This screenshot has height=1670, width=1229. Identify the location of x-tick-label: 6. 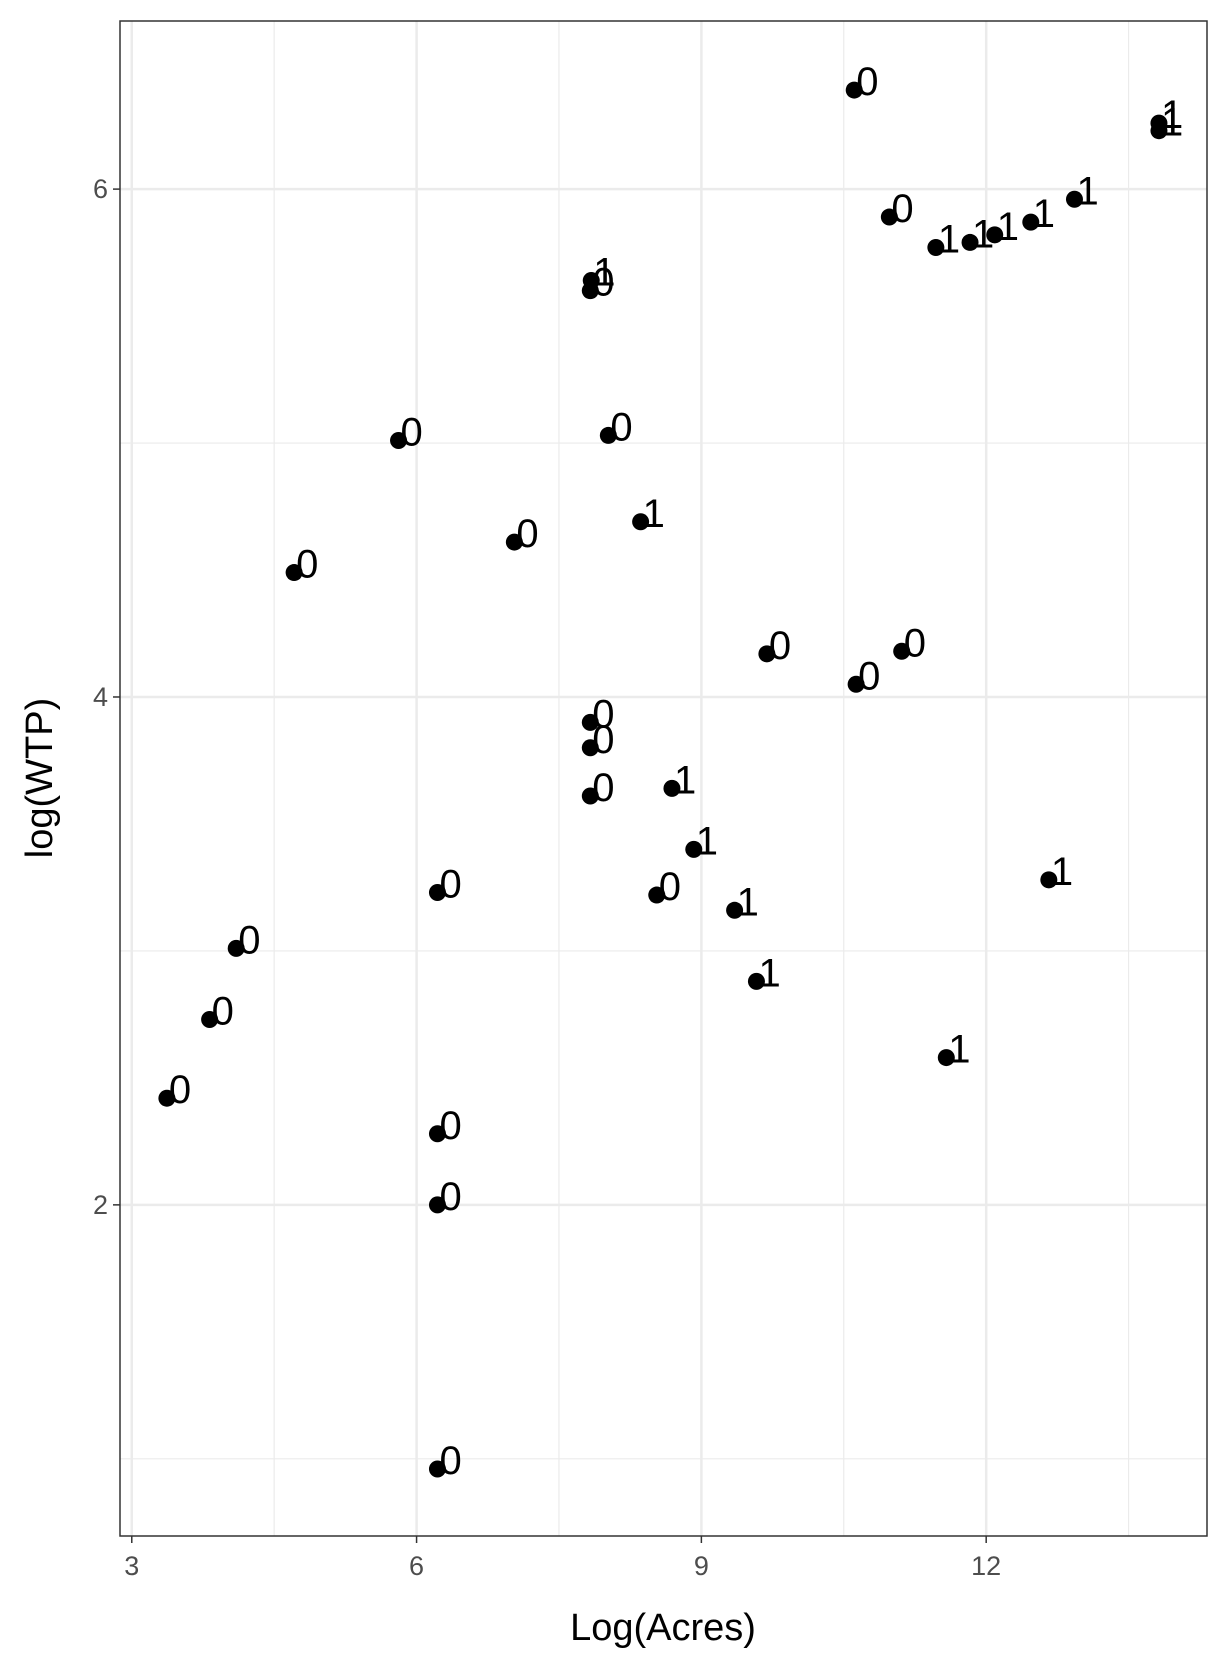
(416, 1566).